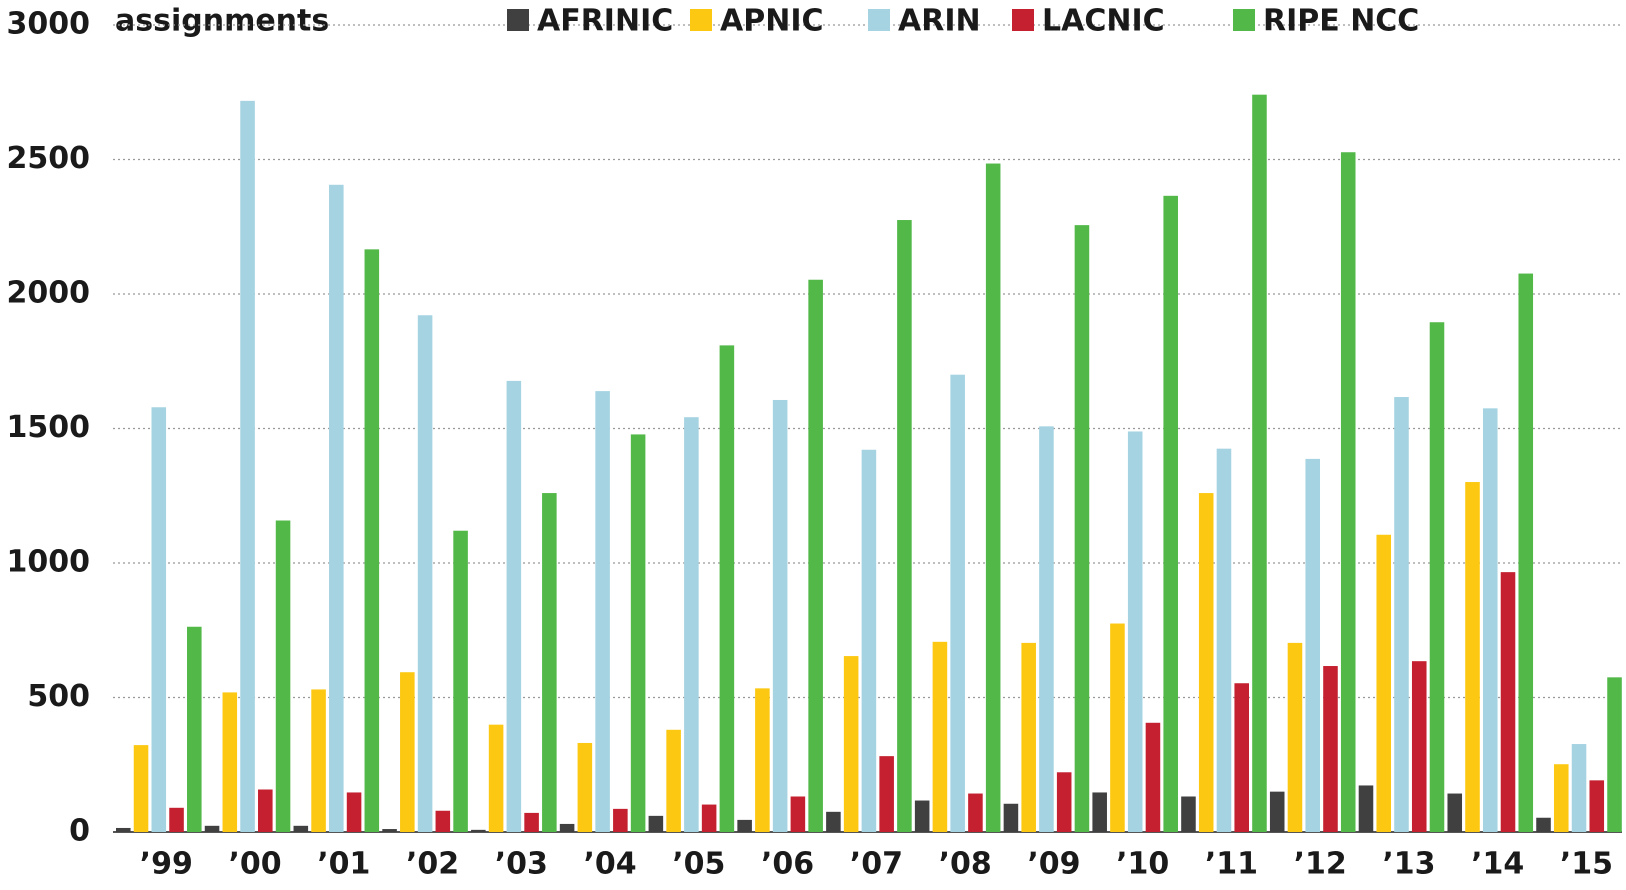 The width and height of the screenshot is (1626, 890). Describe the element at coordinates (49, 293) in the screenshot. I see `y-tick-label: 2000` at that location.